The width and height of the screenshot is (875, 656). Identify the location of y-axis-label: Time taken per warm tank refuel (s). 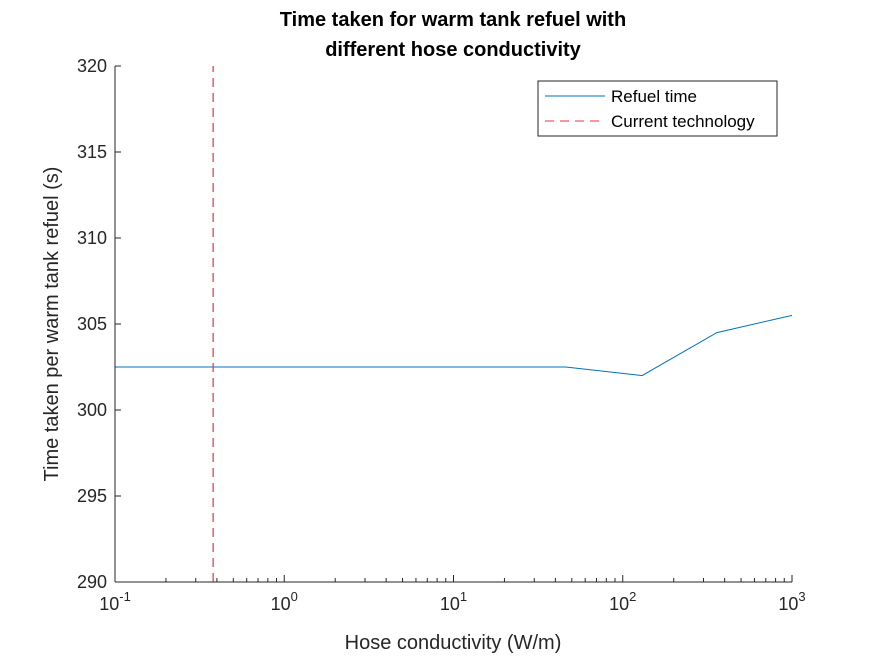
(52, 324).